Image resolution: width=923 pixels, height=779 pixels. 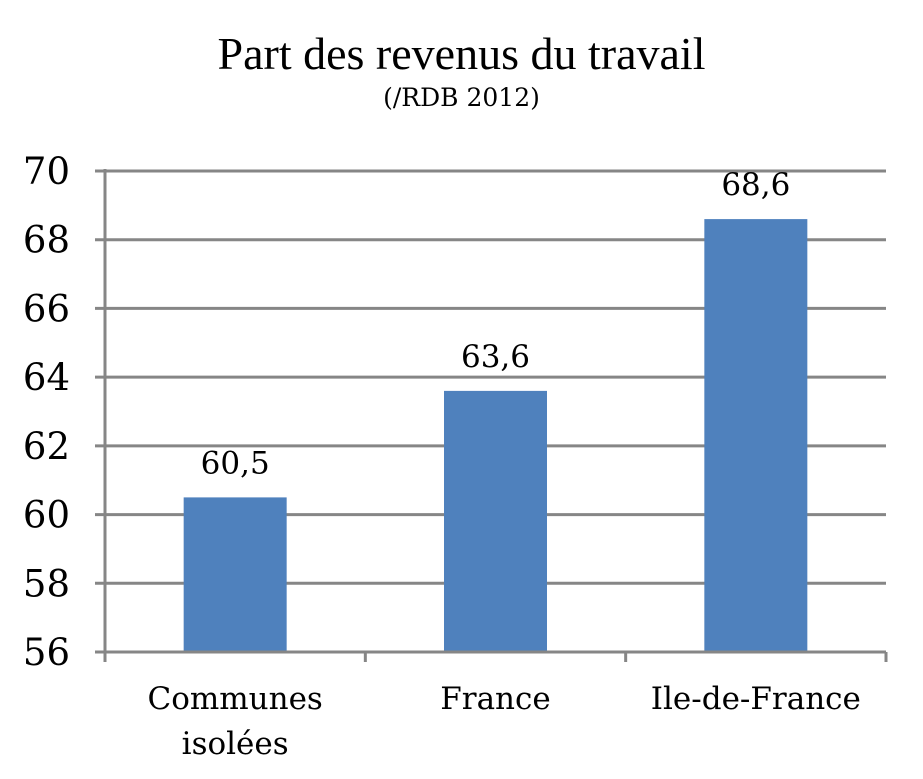 I want to click on y-tick-label: 58, so click(x=46, y=583).